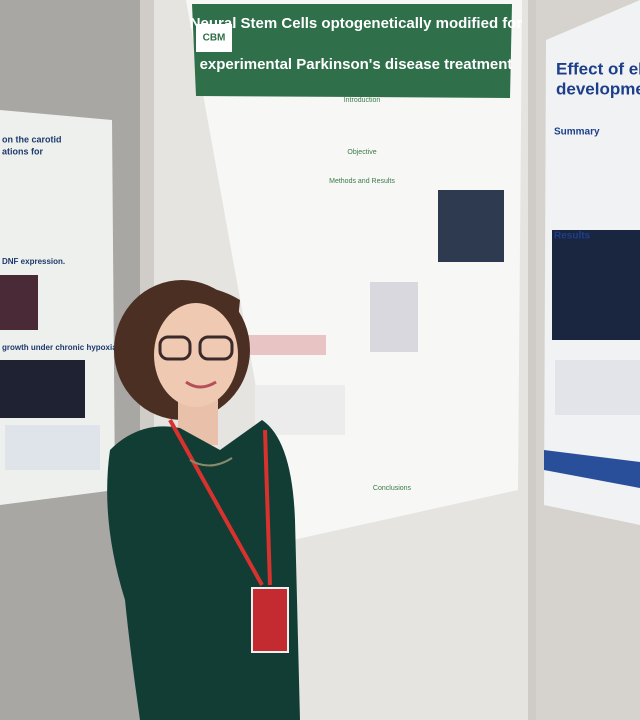  Describe the element at coordinates (270, 620) in the screenshot. I see `badge` at that location.